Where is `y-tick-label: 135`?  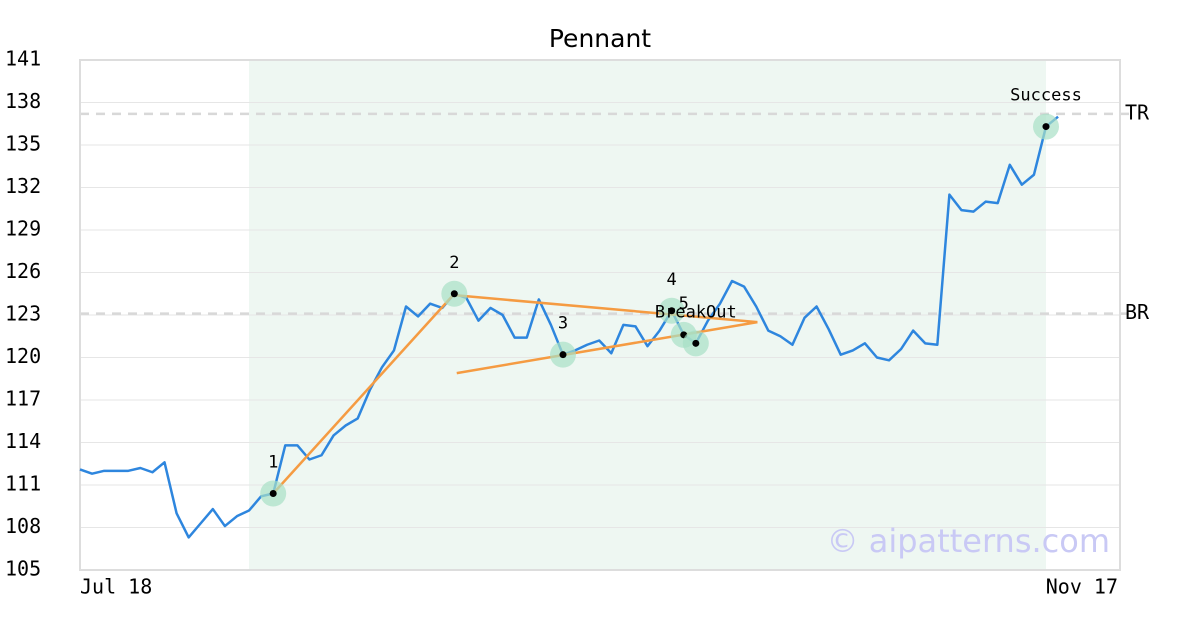
y-tick-label: 135 is located at coordinates (23, 144).